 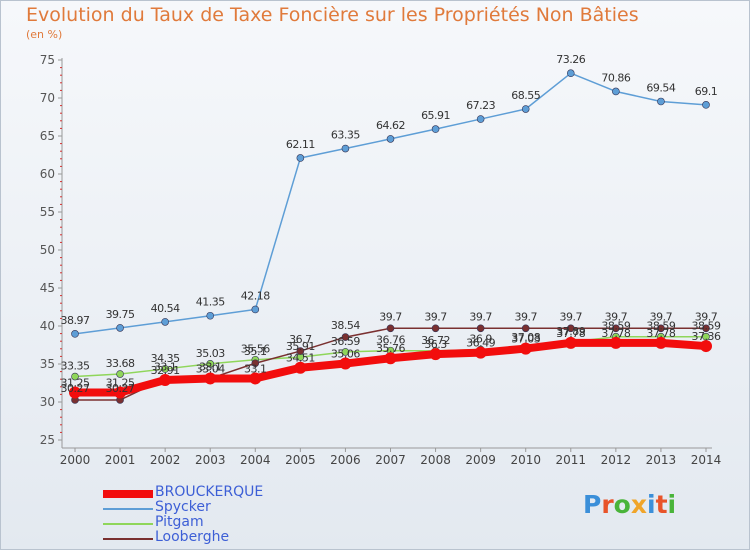 I want to click on data-label-brouckerque: 33.04, so click(x=210, y=368).